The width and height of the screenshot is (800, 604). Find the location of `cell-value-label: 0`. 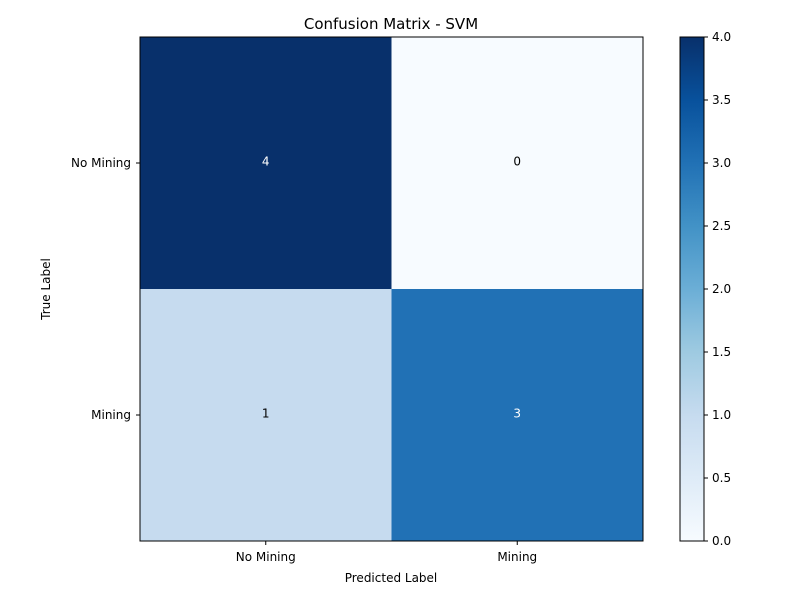

cell-value-label: 0 is located at coordinates (517, 162).